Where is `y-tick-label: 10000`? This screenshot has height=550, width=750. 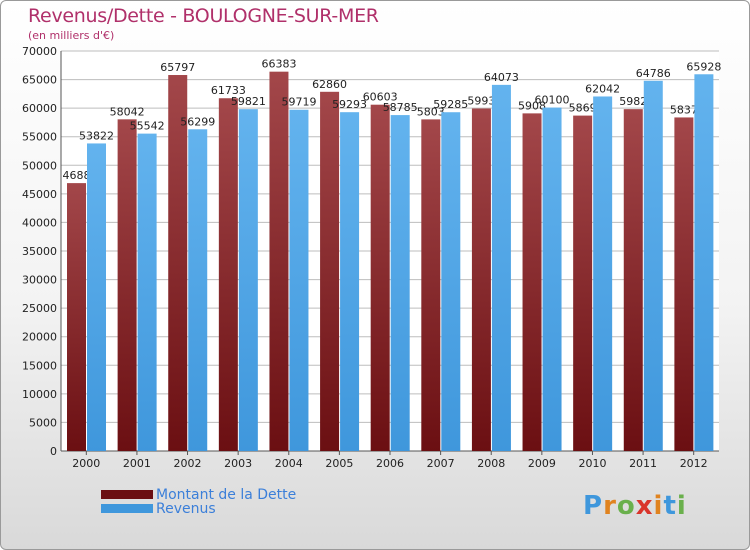
y-tick-label: 10000 is located at coordinates (39, 394).